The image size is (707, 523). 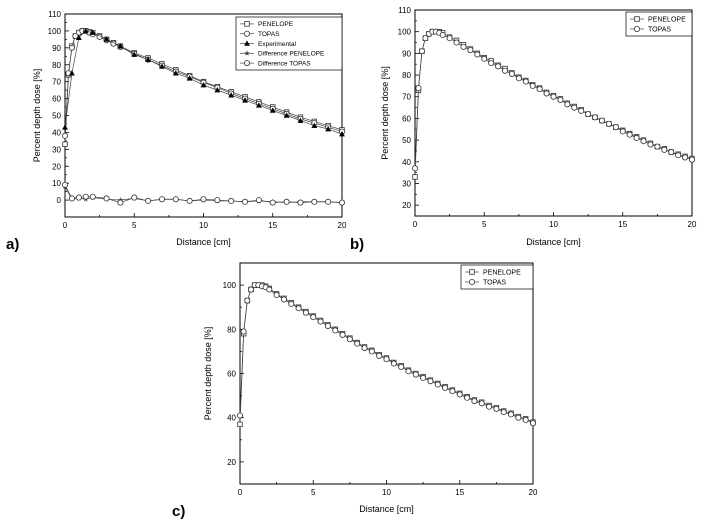 What do you see at coordinates (56, 65) in the screenshot?
I see `y-tick-label: 80` at bounding box center [56, 65].